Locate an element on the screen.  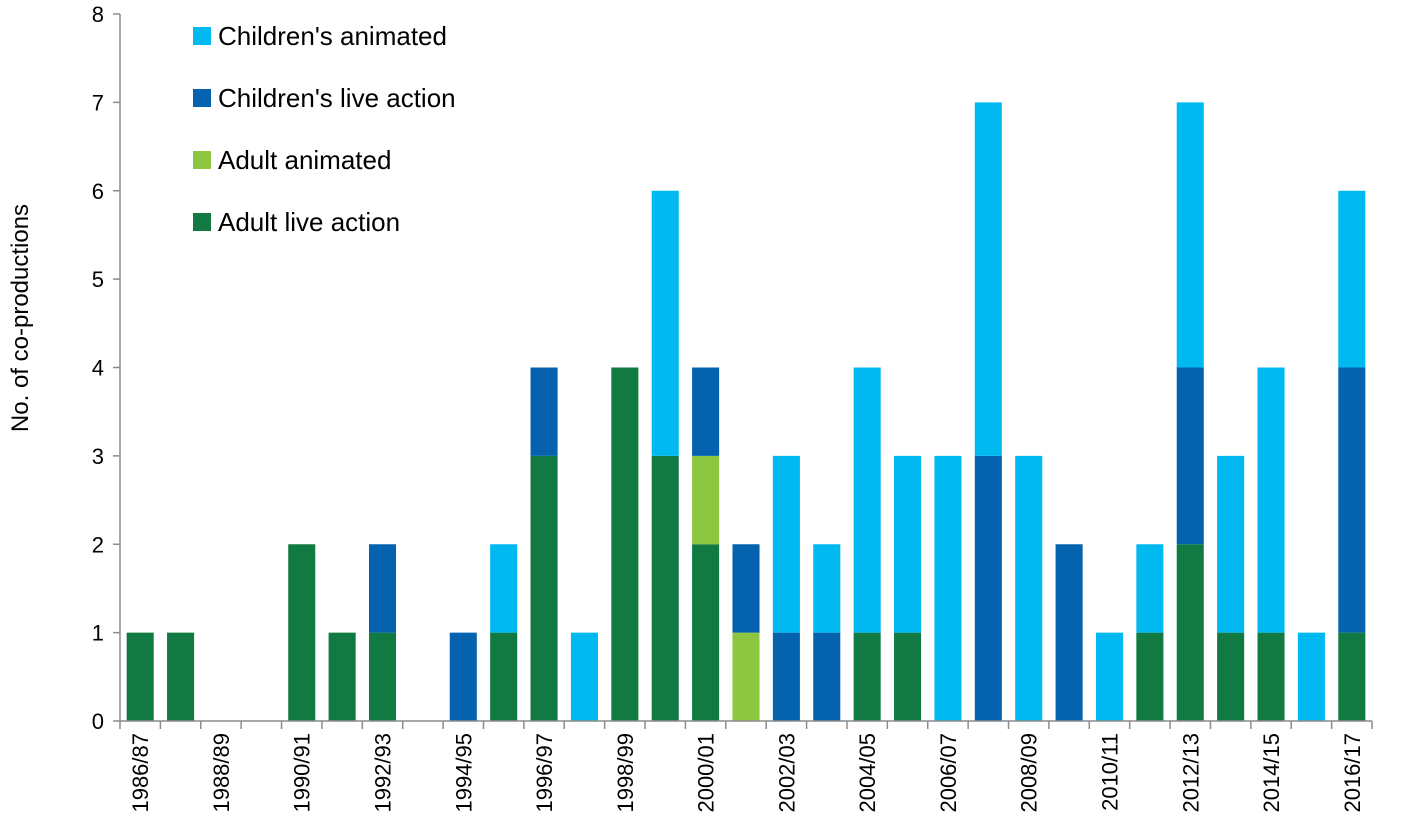
y-tick-label: 6 is located at coordinates (98, 191).